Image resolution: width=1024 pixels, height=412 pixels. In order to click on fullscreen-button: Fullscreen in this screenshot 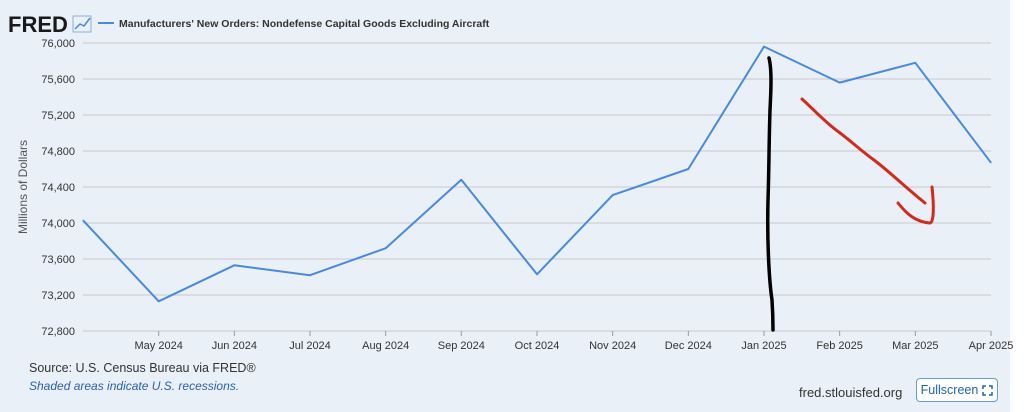, I will do `click(957, 390)`.